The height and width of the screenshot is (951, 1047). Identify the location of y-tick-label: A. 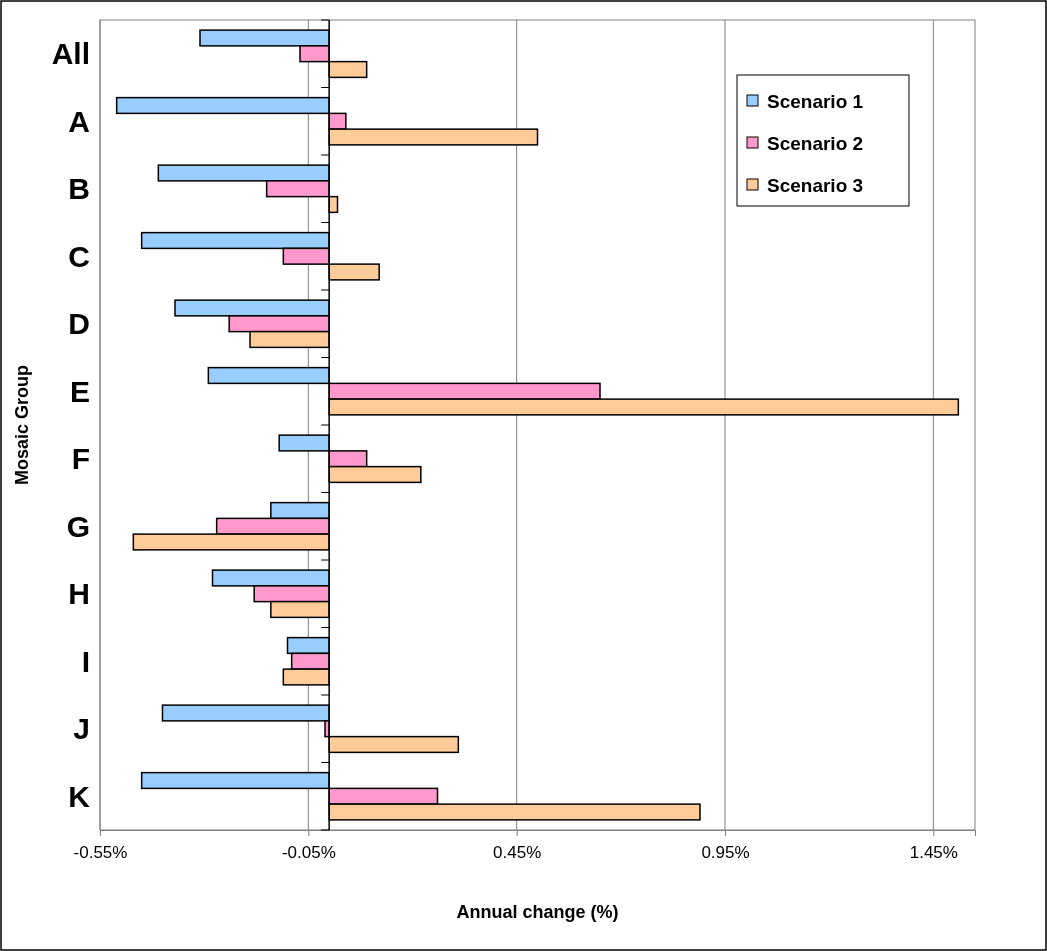
(79, 121).